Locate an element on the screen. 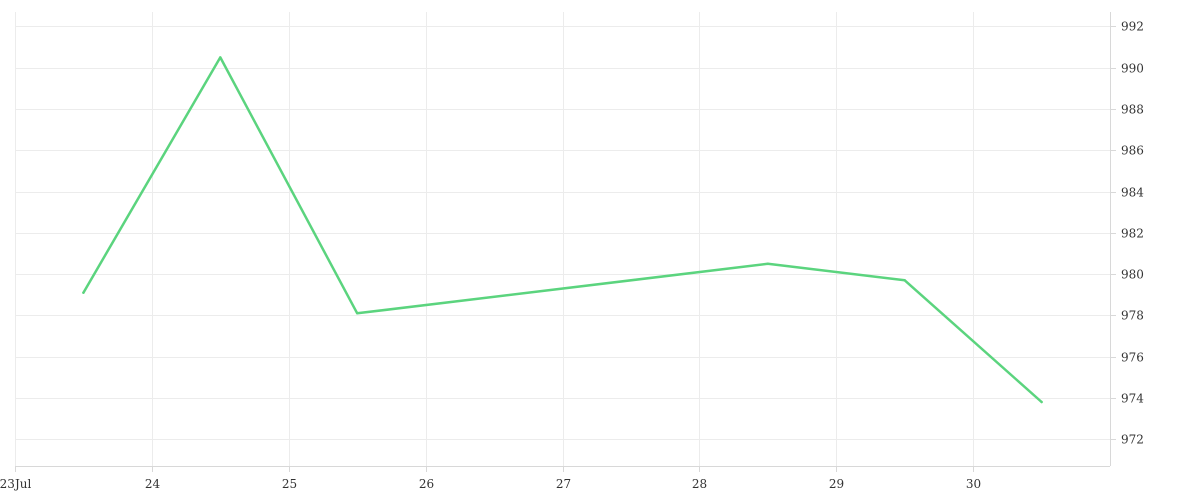  y-tick-label: 992 is located at coordinates (1132, 27).